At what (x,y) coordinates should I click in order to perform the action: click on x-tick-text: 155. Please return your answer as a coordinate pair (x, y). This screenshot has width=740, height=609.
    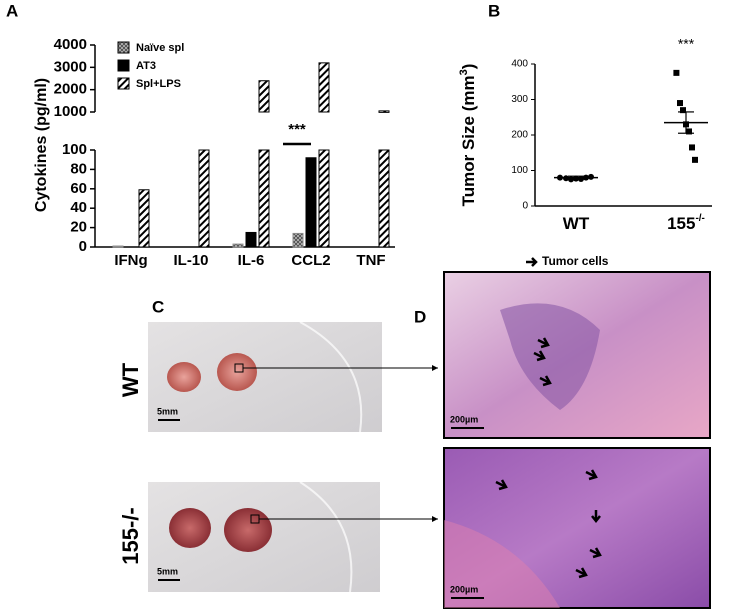
    Looking at the image, I should click on (681, 223).